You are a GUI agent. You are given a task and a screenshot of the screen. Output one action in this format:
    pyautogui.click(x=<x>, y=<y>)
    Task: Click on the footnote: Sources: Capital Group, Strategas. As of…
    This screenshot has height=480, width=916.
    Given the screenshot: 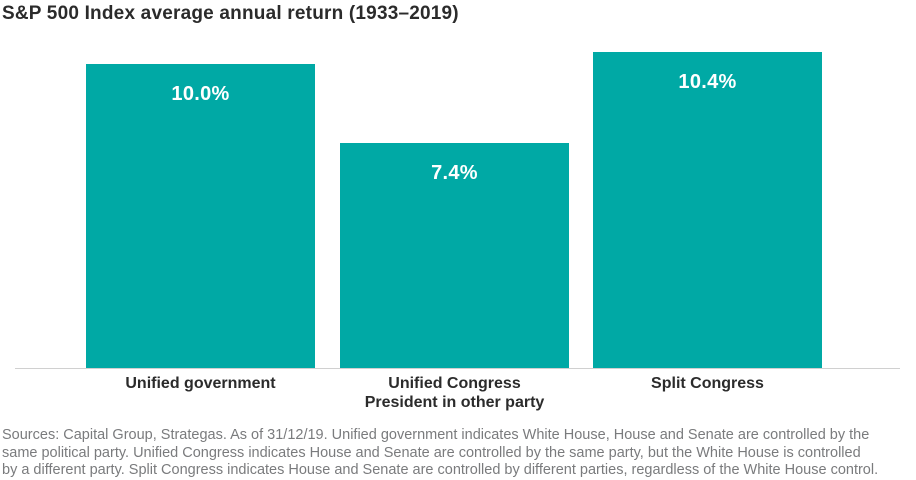 What is the action you would take?
    pyautogui.click(x=440, y=453)
    